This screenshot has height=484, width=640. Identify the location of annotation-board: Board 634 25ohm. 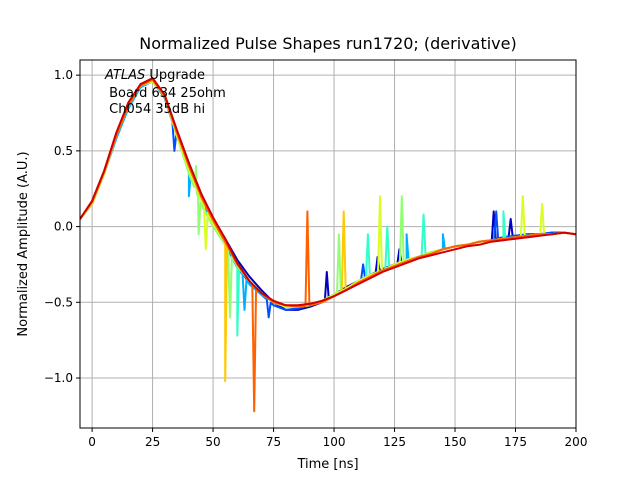
(165, 93).